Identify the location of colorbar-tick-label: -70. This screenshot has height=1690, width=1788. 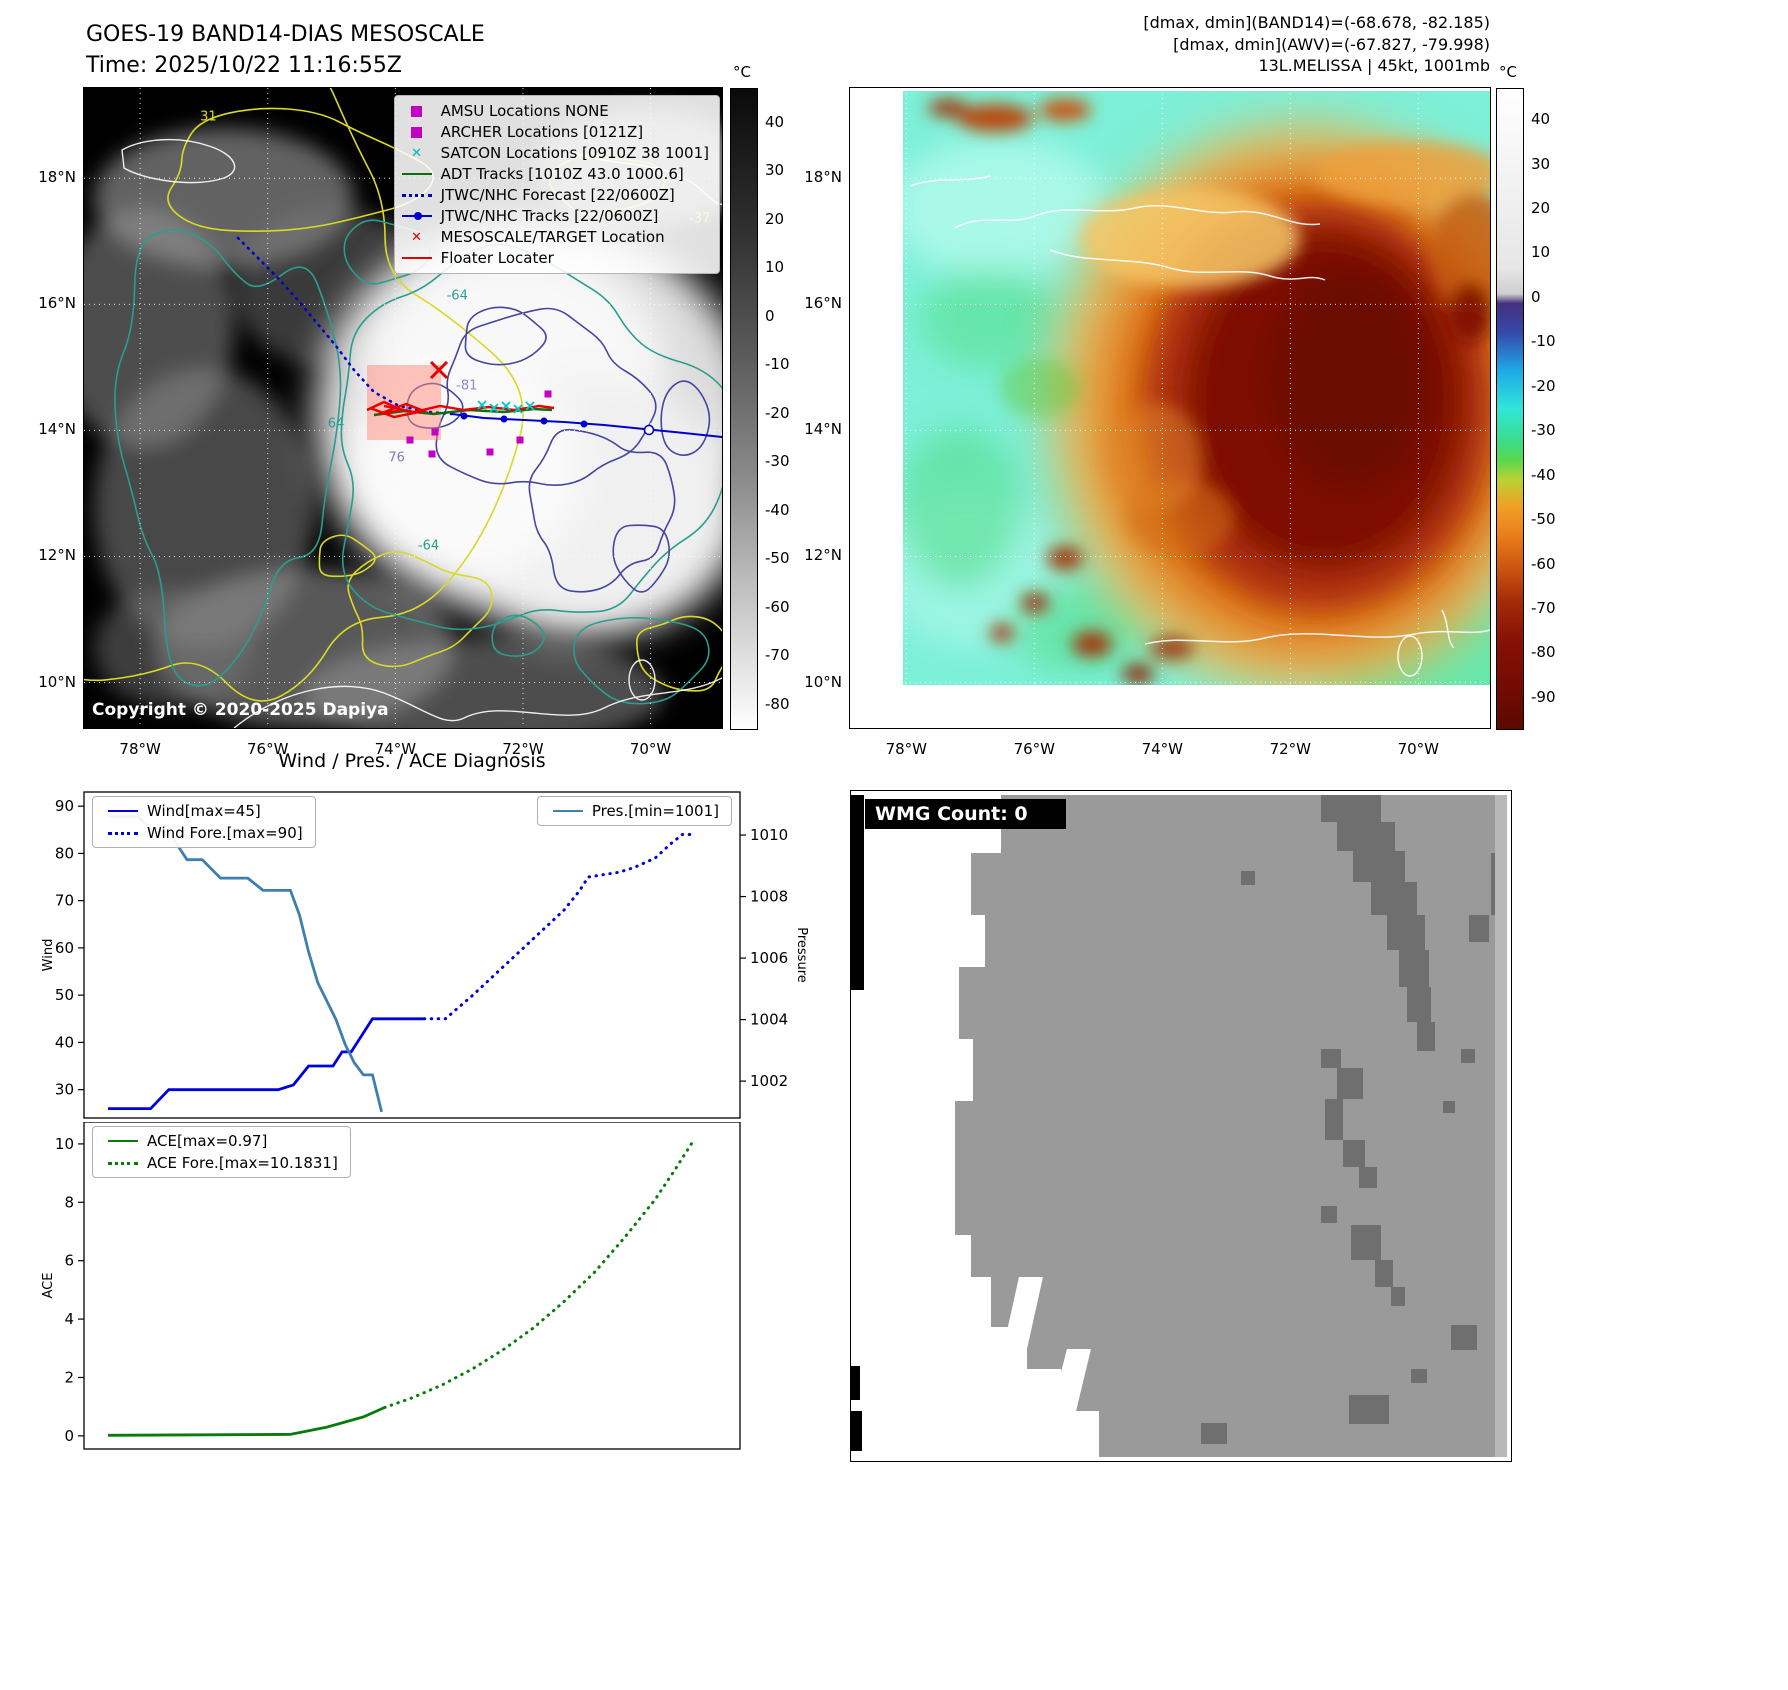
(1543, 608).